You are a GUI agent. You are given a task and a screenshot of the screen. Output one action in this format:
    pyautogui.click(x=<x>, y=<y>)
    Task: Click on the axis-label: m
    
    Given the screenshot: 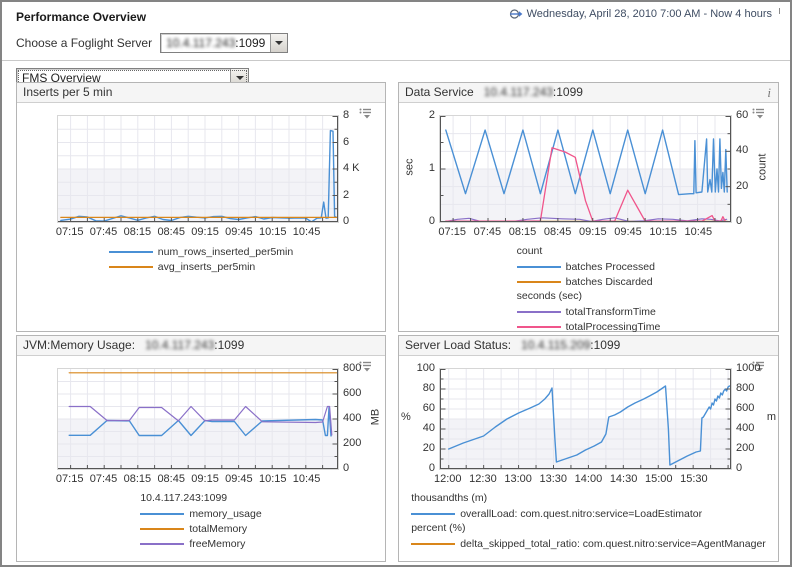 What is the action you would take?
    pyautogui.click(x=771, y=417)
    